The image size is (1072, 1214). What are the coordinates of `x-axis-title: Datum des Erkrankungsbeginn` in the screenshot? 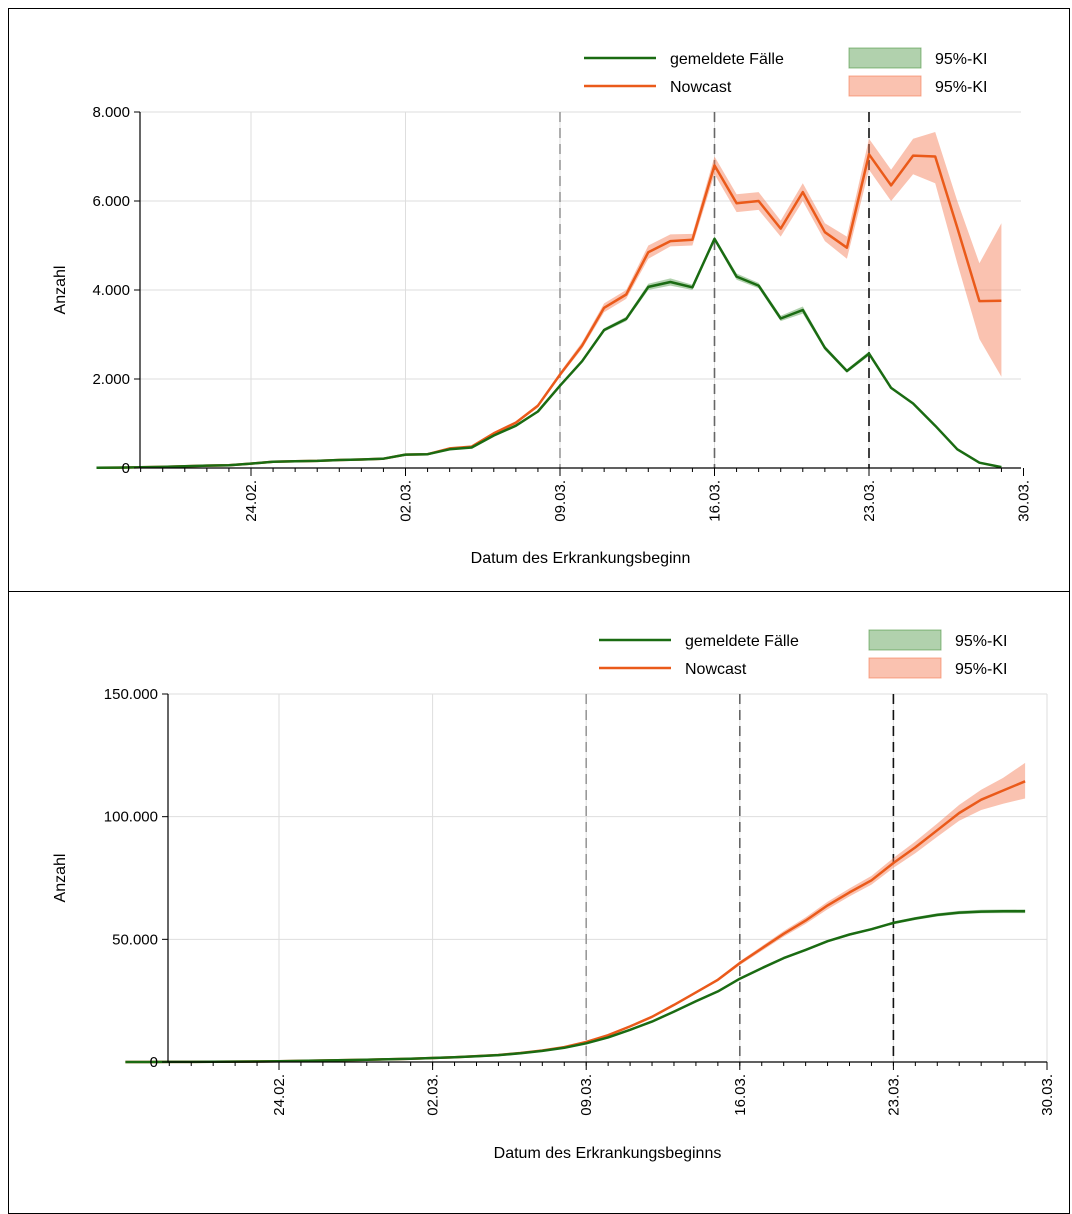 It's located at (581, 558).